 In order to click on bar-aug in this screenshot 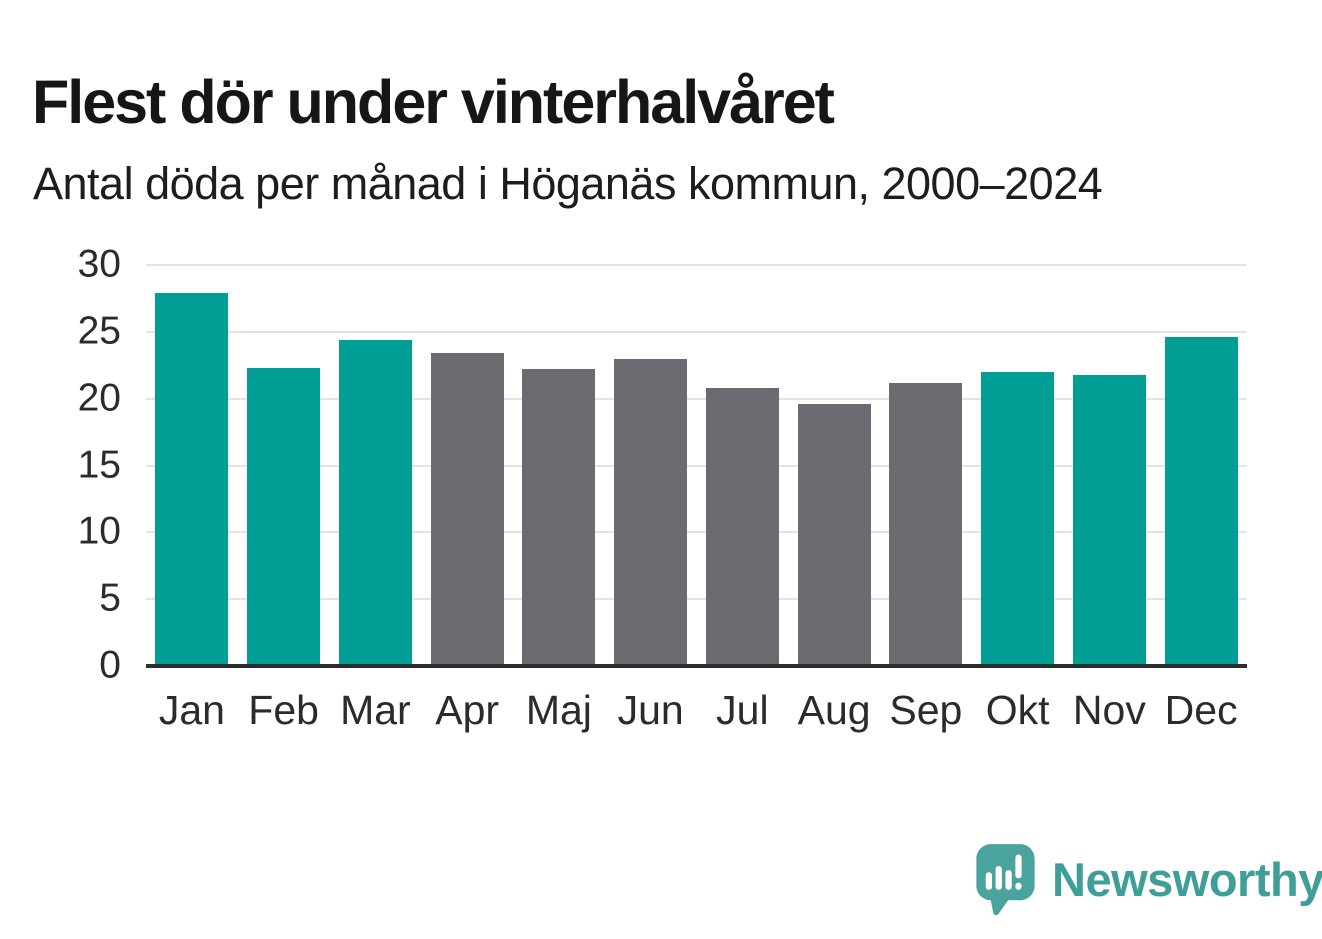, I will do `click(834, 535)`.